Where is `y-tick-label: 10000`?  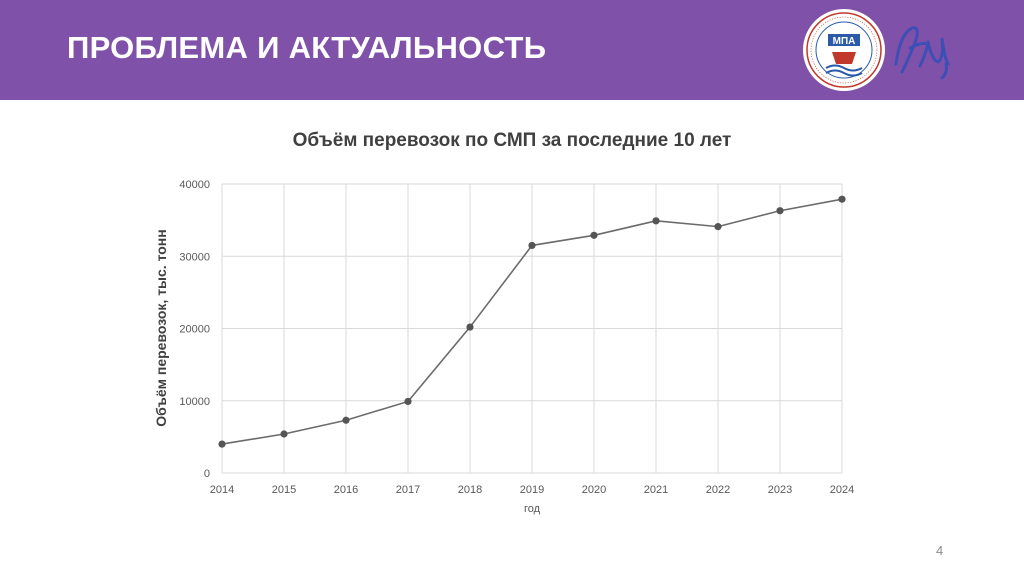 y-tick-label: 10000 is located at coordinates (194, 402).